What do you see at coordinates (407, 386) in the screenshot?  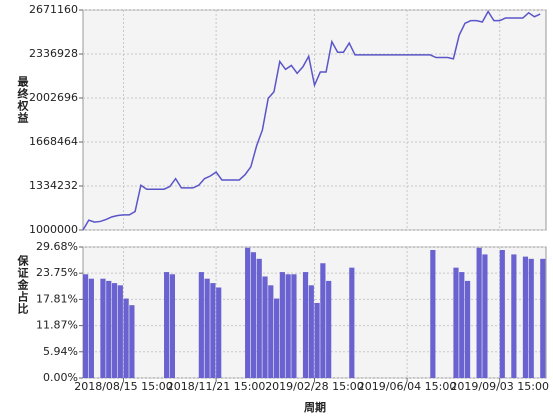 I see `x-tick-label: 2019/06/04 15:00` at bounding box center [407, 386].